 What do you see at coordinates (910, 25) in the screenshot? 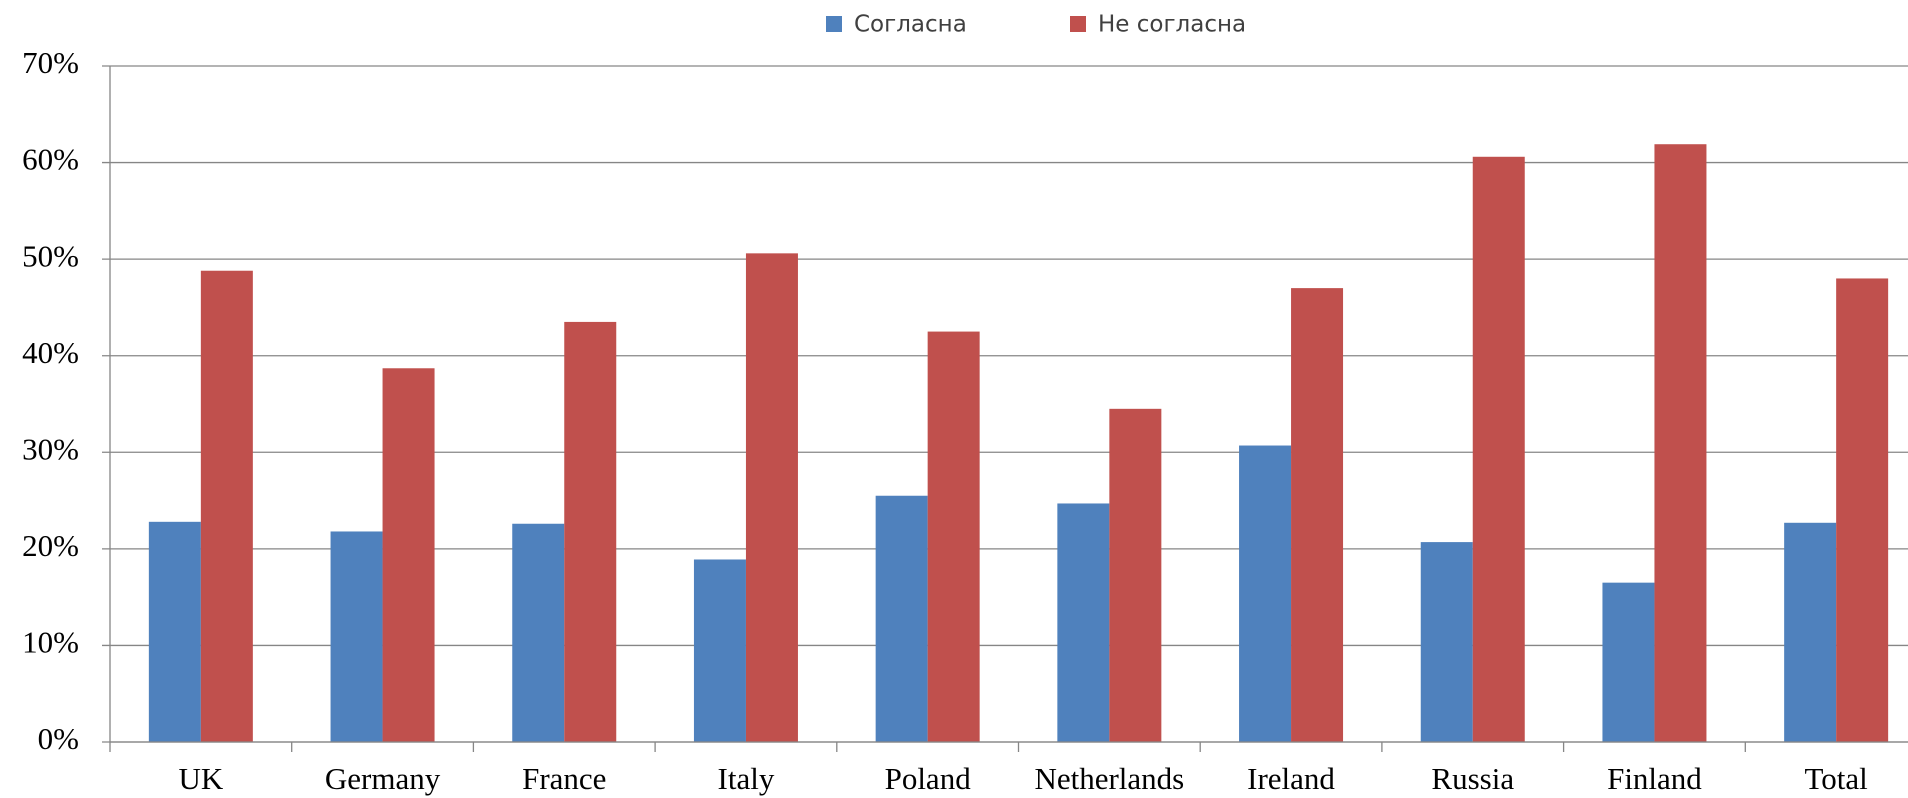
I see `legend-label: Согласна` at bounding box center [910, 25].